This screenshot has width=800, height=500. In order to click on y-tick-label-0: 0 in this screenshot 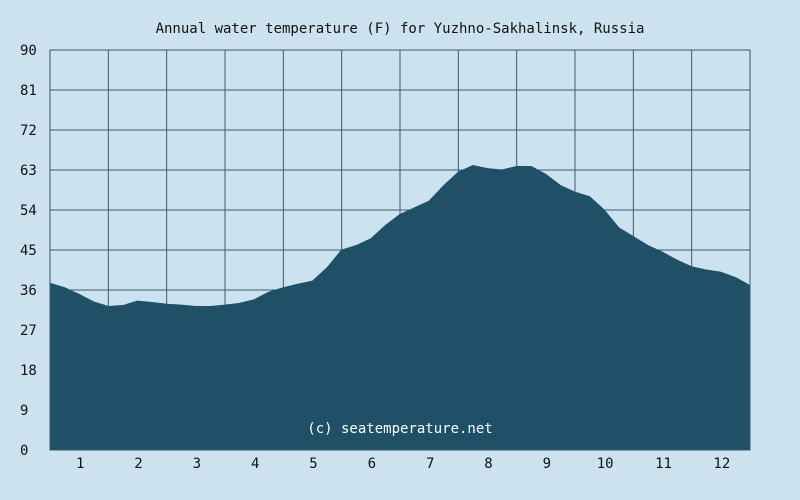, I will do `click(24, 451)`.